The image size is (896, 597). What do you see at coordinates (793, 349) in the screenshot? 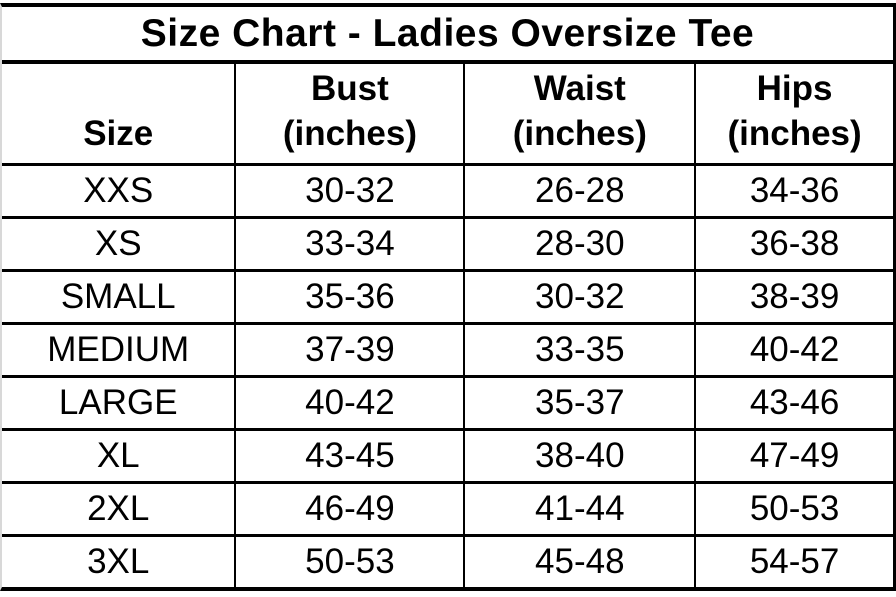
I see `hips-cell: 40-42` at bounding box center [793, 349].